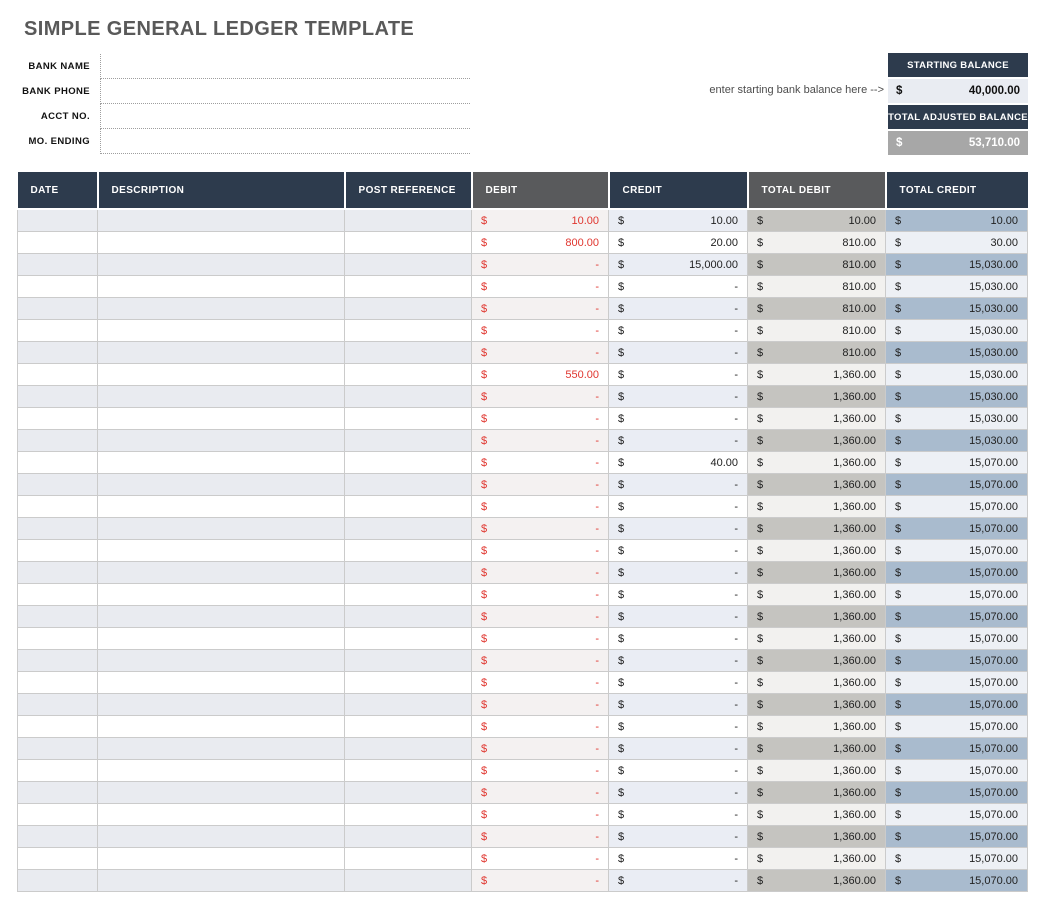  I want to click on debit-cell: $800.00, so click(540, 242).